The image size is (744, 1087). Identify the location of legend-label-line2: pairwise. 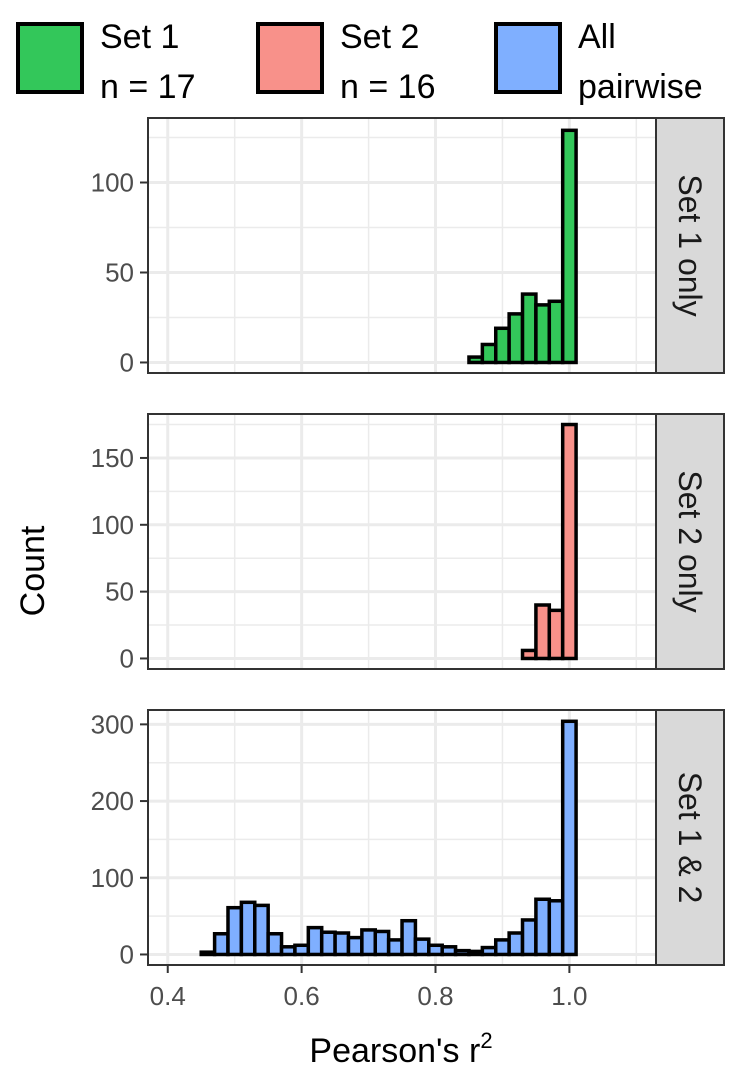
(640, 87).